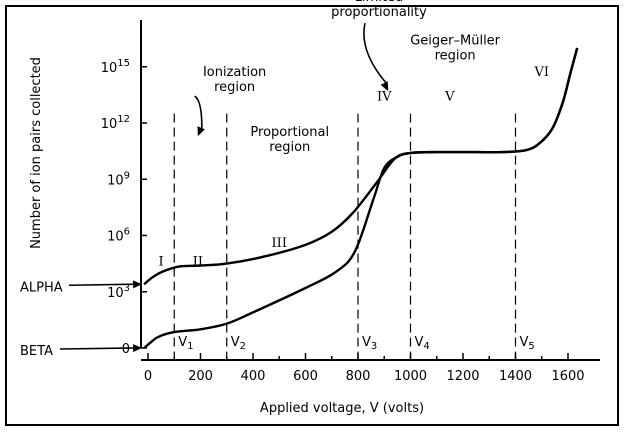 Image resolution: width=624 pixels, height=436 pixels. I want to click on x-tick-label: 200, so click(200, 376).